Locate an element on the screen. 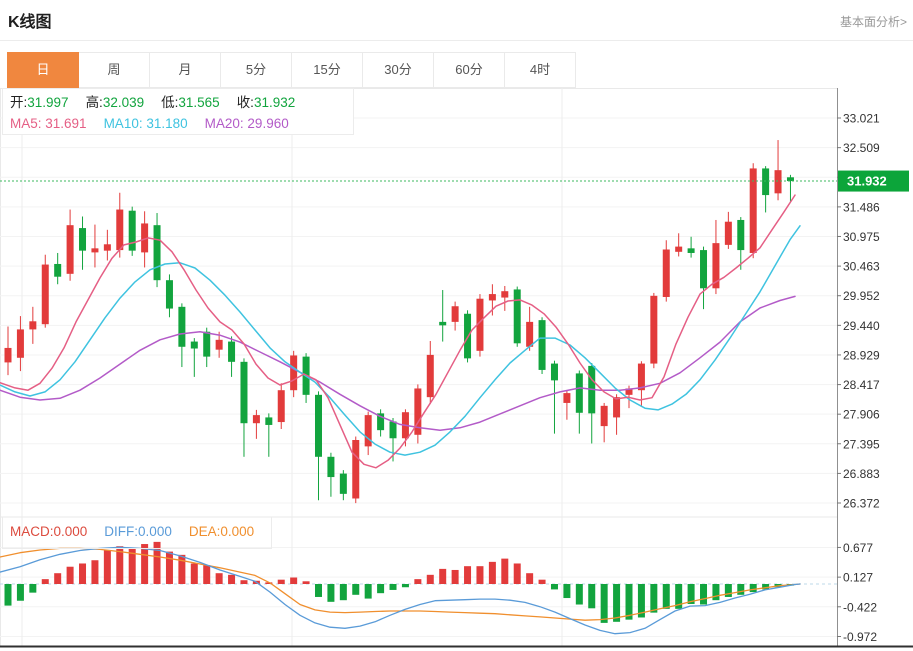 The image size is (913, 651). macd-item: DIFF:0.000 is located at coordinates (138, 531).